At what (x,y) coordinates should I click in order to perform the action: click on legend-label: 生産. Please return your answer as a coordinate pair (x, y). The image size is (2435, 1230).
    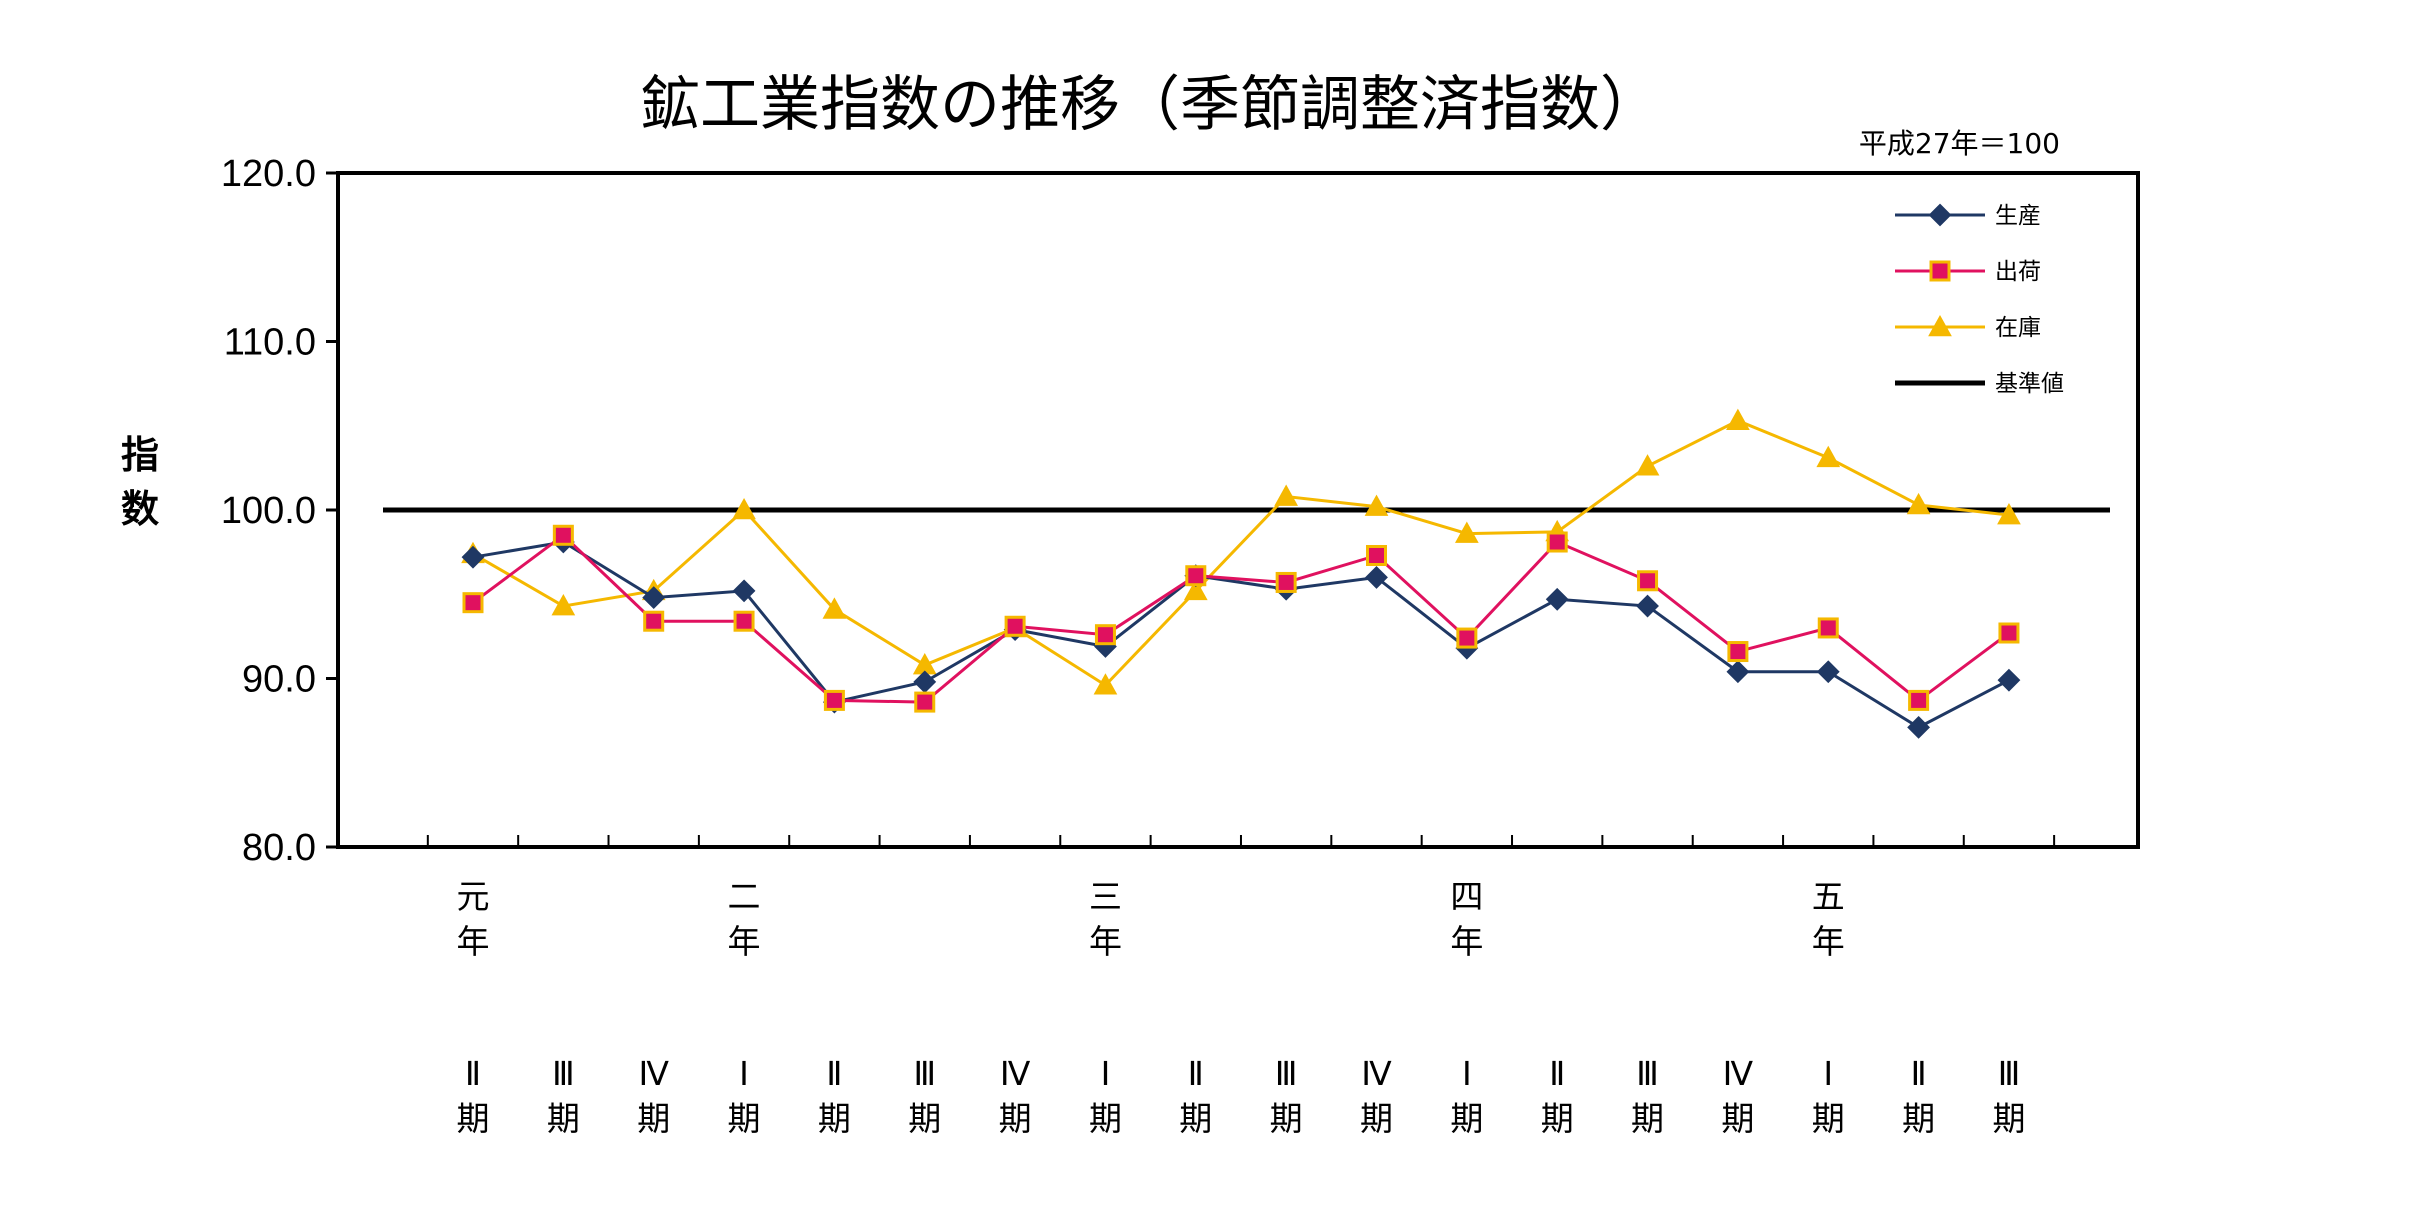
    Looking at the image, I should click on (2018, 216).